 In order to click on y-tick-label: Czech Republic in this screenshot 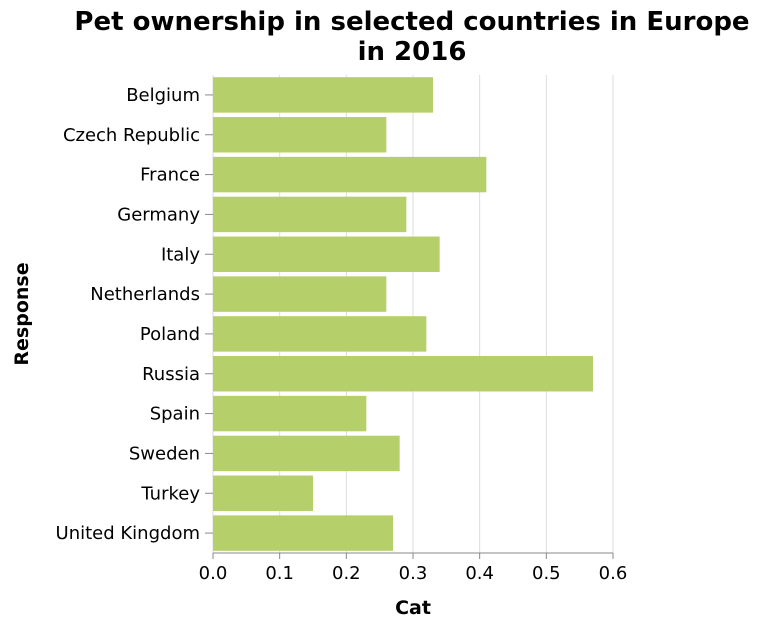, I will do `click(131, 135)`.